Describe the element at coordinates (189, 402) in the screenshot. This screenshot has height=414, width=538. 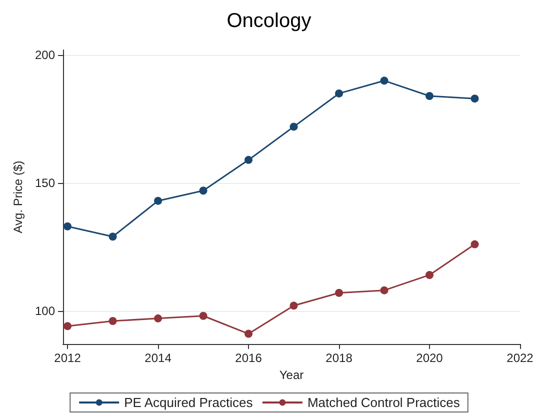
I see `legend-label: PE Acquired Practices` at that location.